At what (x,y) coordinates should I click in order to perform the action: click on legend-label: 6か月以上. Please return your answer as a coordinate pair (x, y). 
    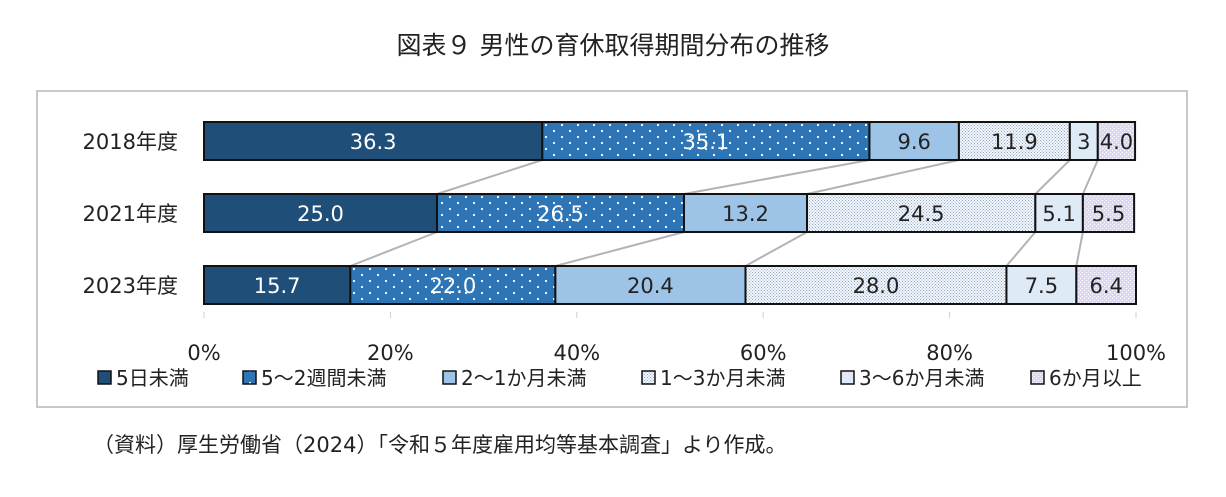
    Looking at the image, I should click on (1095, 378).